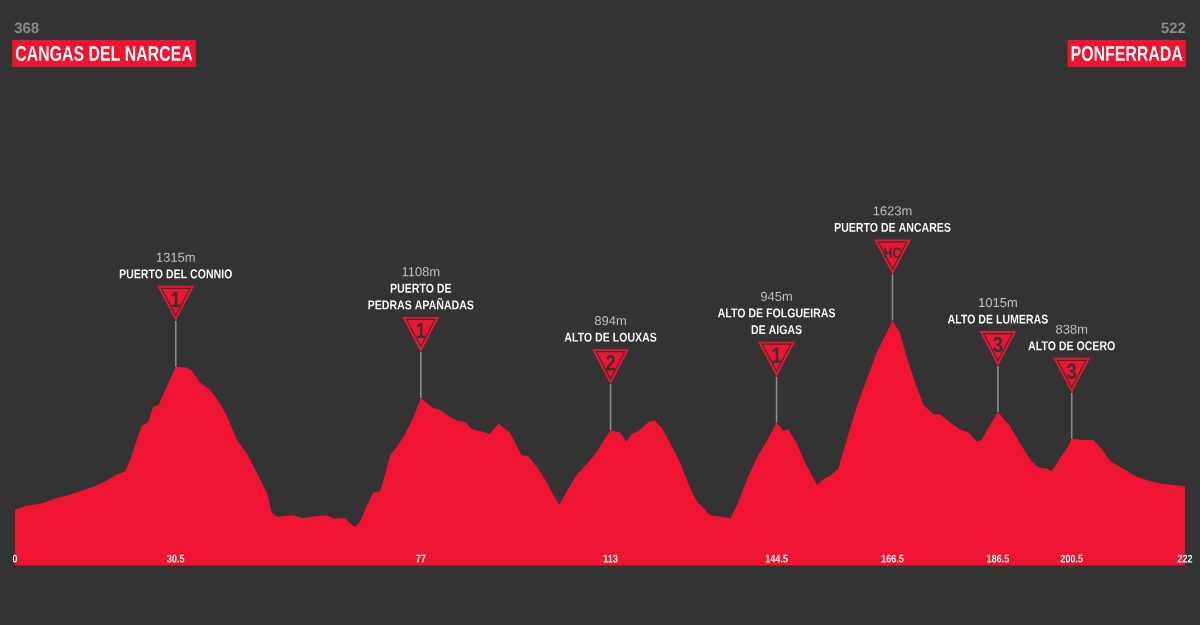 The width and height of the screenshot is (1200, 625). What do you see at coordinates (15, 558) in the screenshot?
I see `x-tick-label: 0` at bounding box center [15, 558].